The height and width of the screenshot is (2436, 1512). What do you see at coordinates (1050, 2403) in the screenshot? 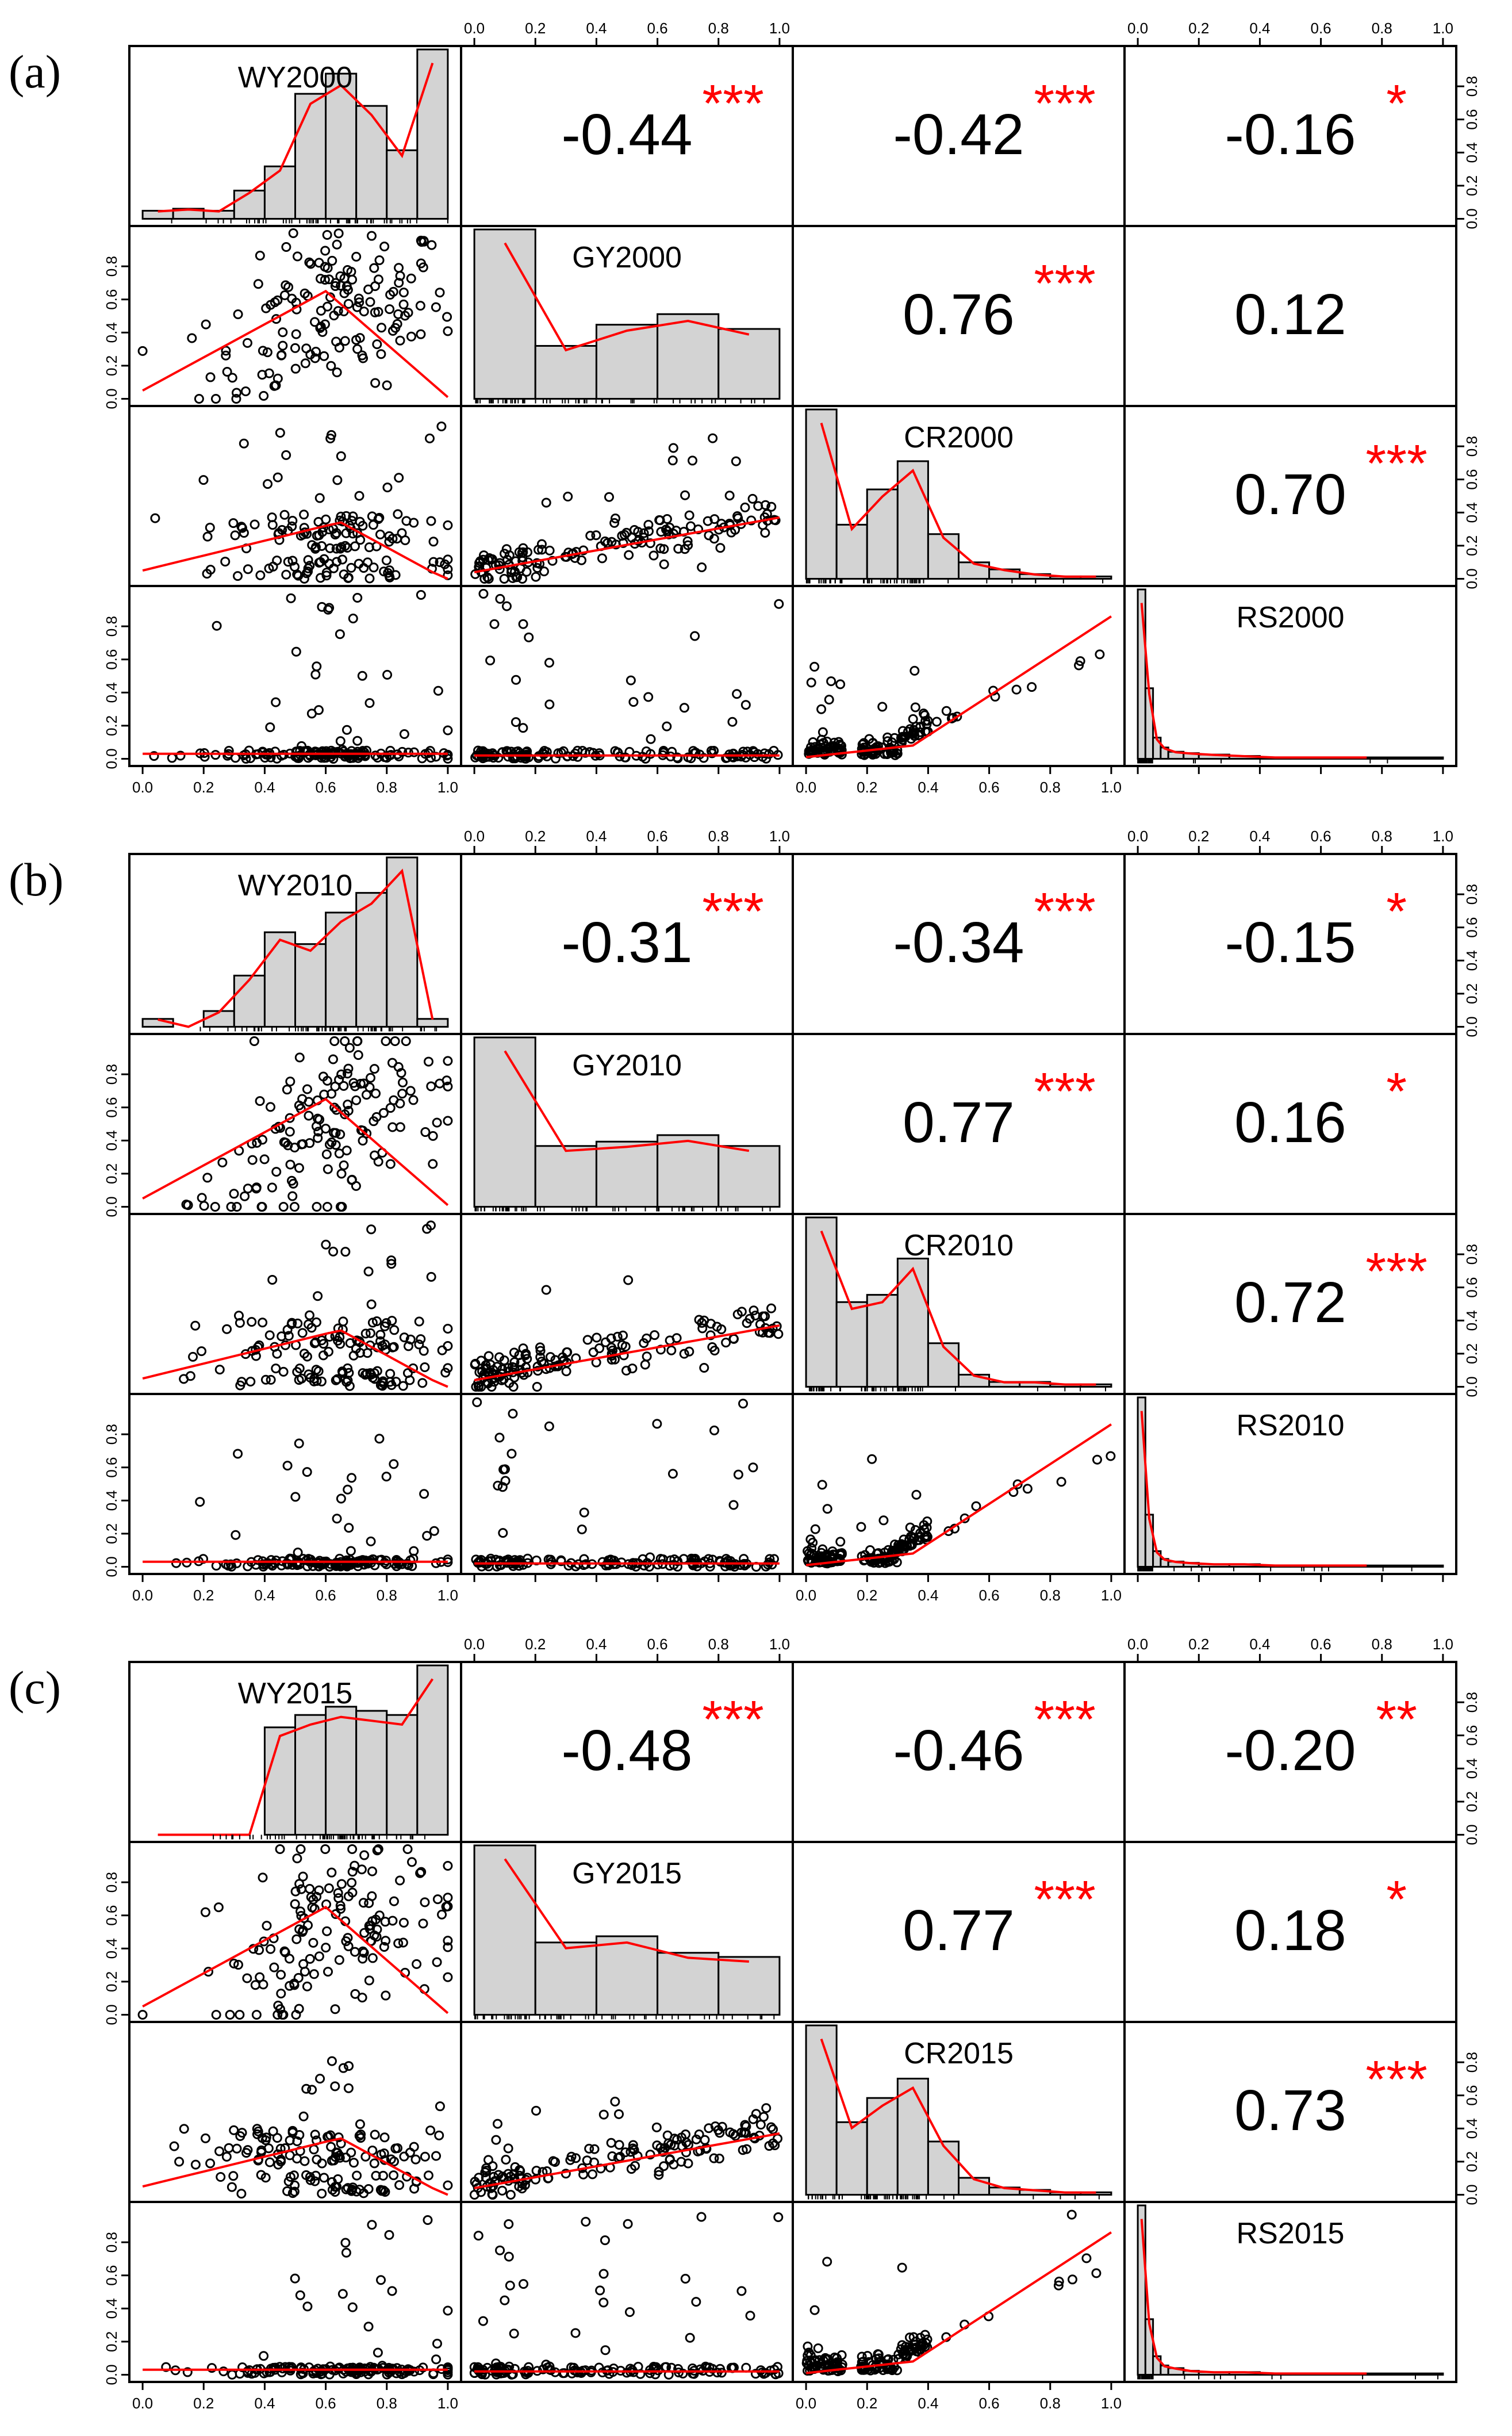
I see `x-tick-label: 0.8` at bounding box center [1050, 2403].